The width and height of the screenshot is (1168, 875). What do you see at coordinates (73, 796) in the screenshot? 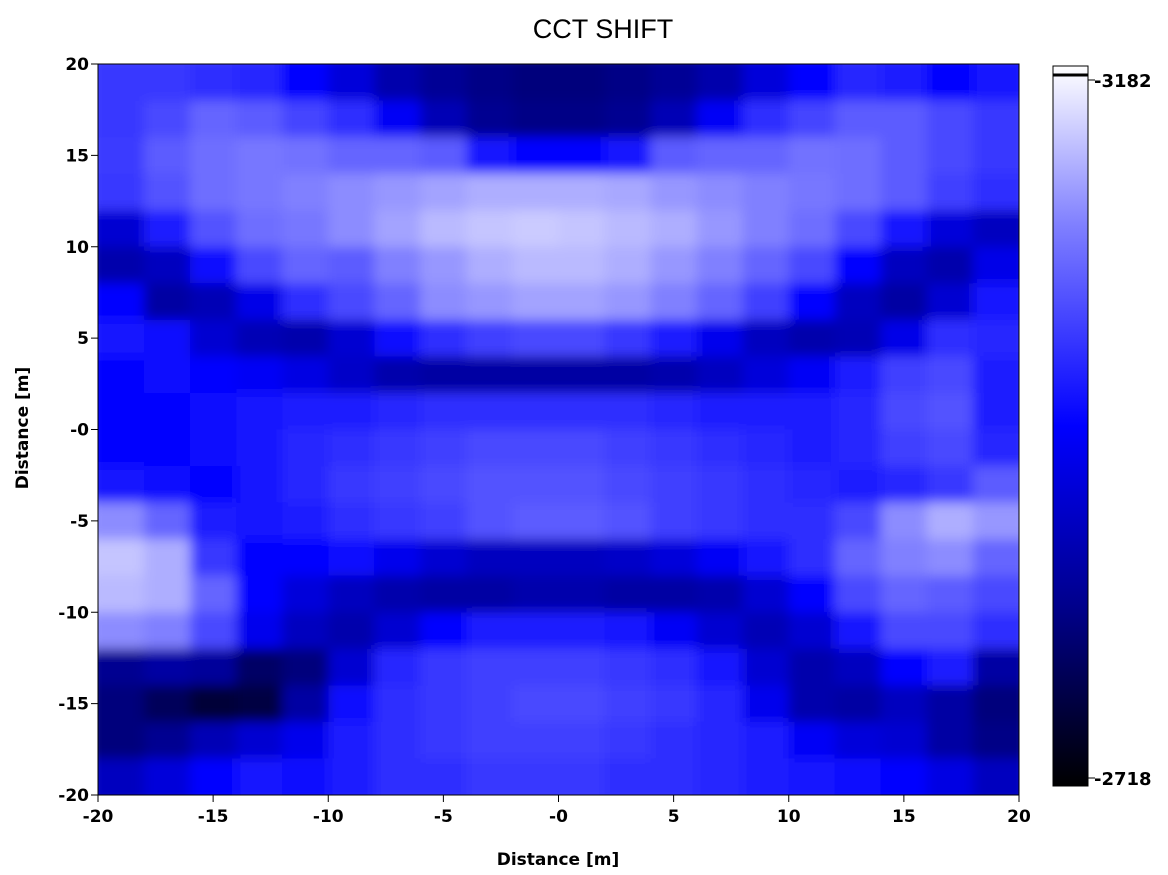
I see `y-tick-label: -20` at bounding box center [73, 796].